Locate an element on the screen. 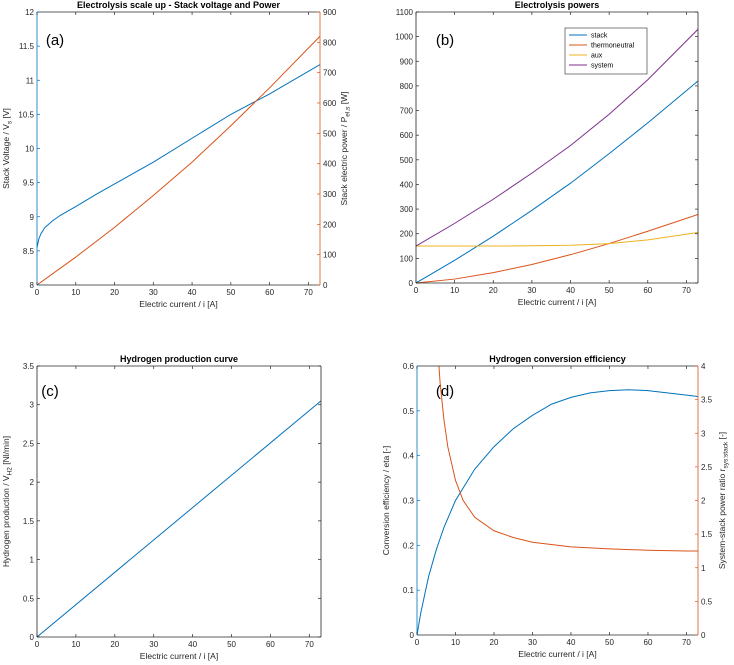  y-axis-label: Hydrogen production / VH2 [Nl/min] is located at coordinates (7, 501).